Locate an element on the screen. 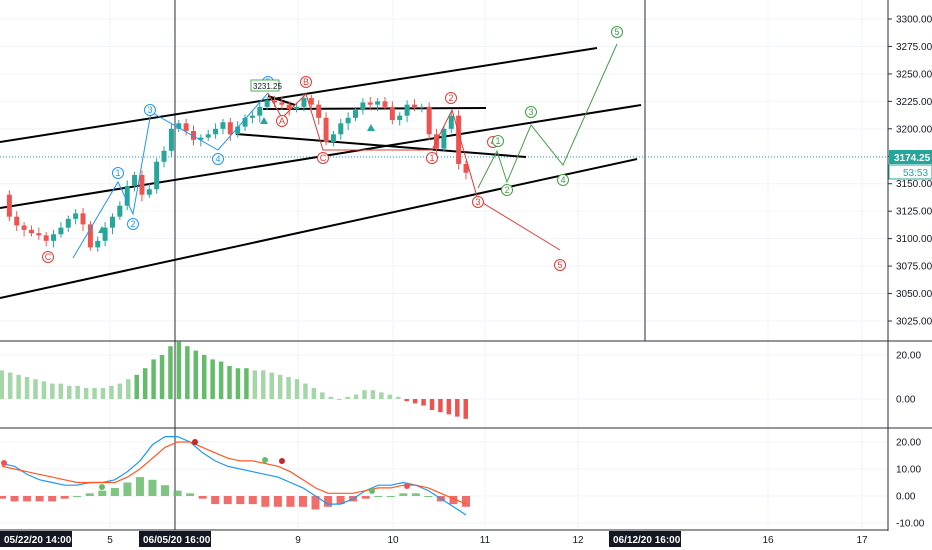 This screenshot has height=550, width=932. price-note-text: 3231.25 is located at coordinates (267, 86).